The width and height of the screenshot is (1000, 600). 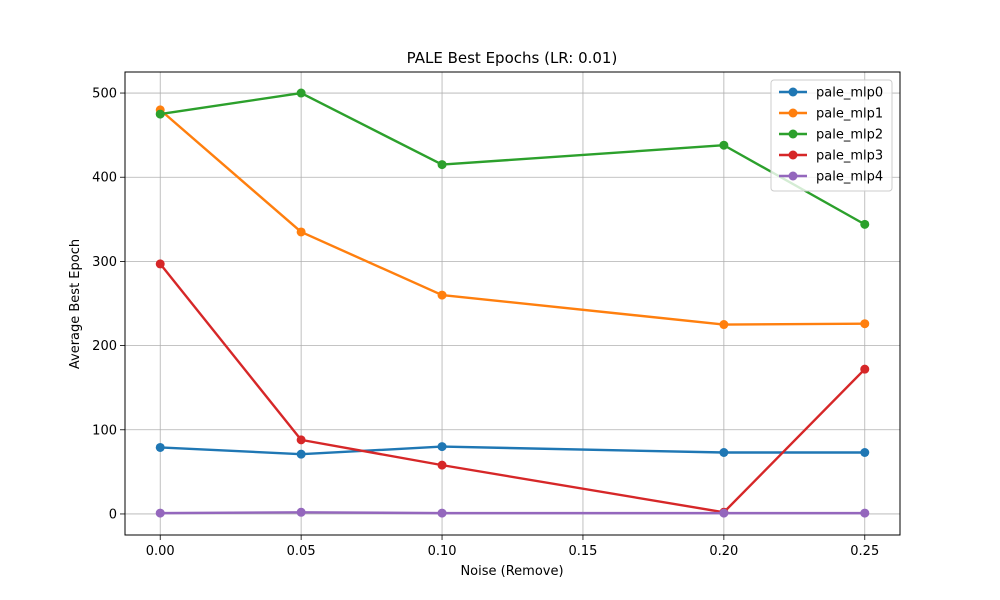 What do you see at coordinates (104, 430) in the screenshot?
I see `y-tick-label: 100` at bounding box center [104, 430].